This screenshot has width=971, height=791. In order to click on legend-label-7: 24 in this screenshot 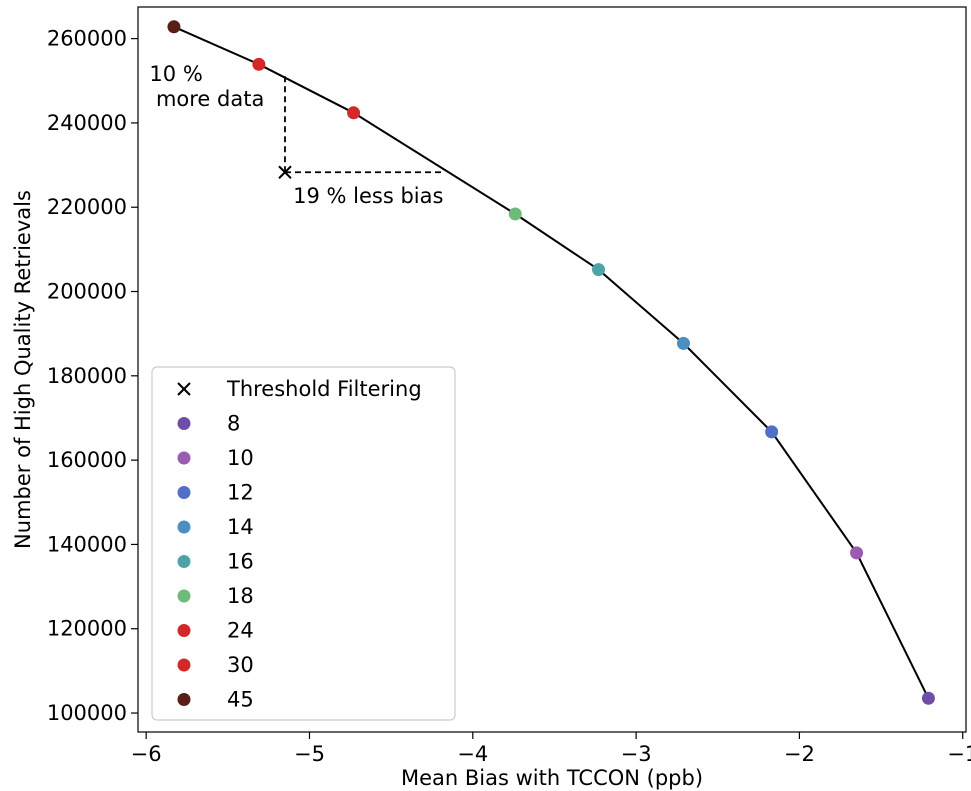, I will do `click(240, 631)`.